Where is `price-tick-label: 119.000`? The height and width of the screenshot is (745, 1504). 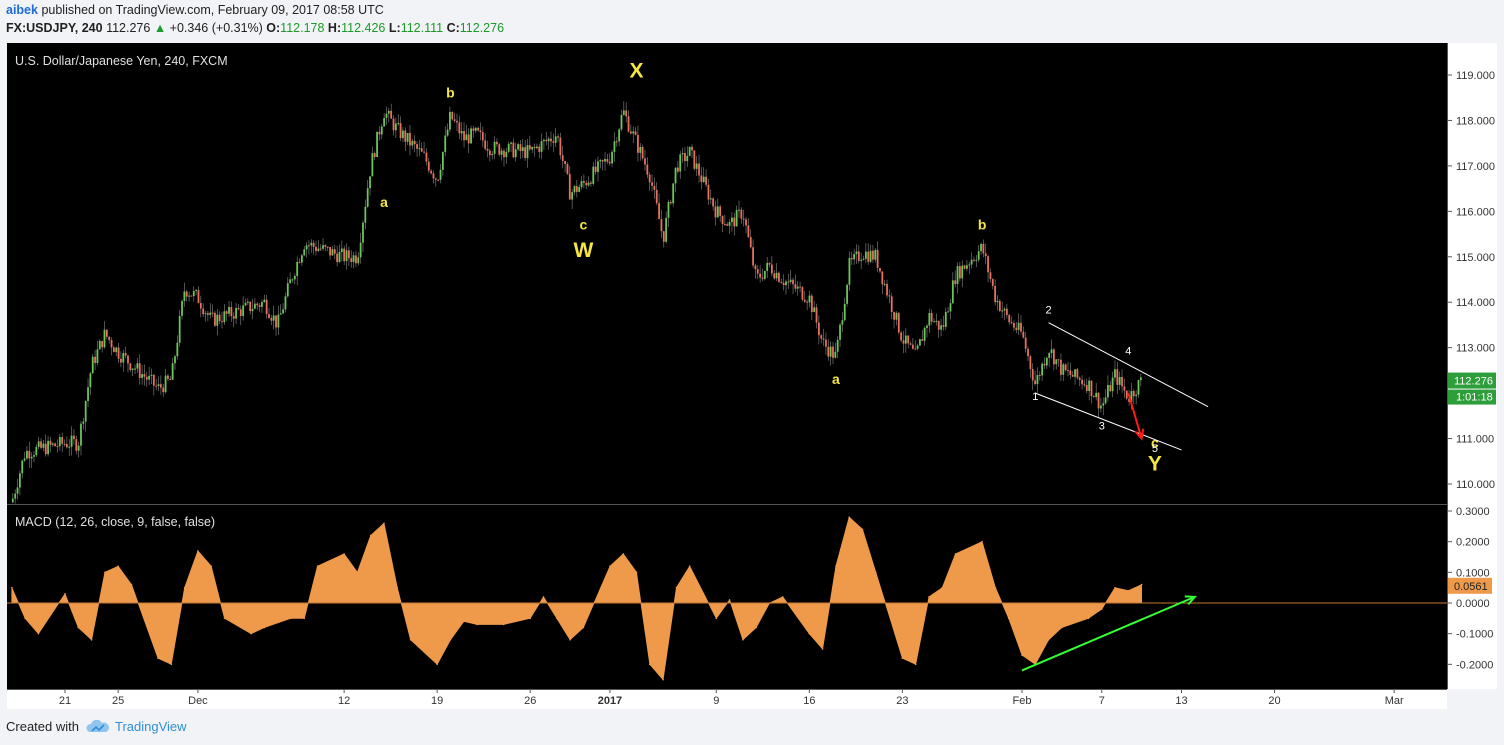
price-tick-label: 119.000 is located at coordinates (1475, 76).